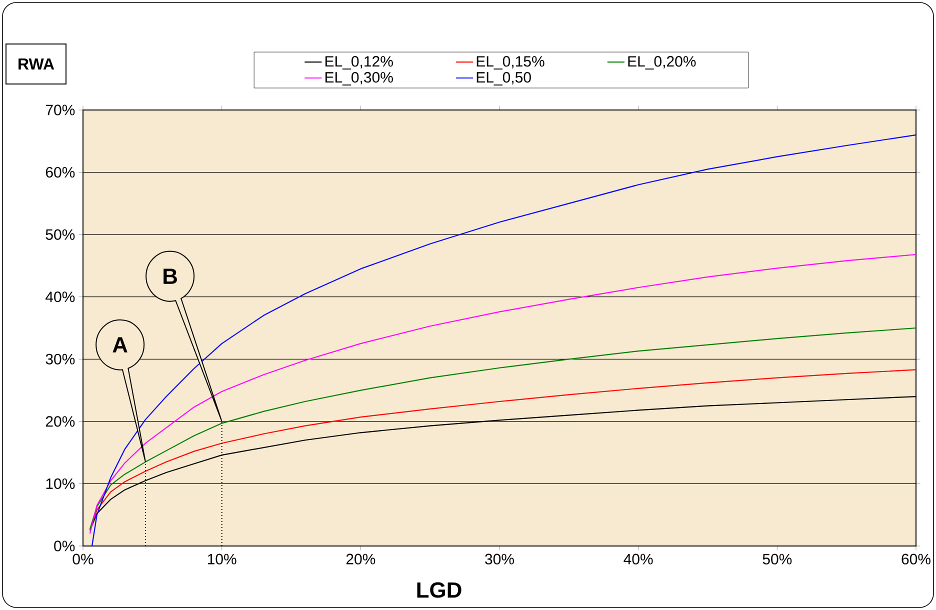  I want to click on x-tick-label: 10%, so click(222, 559).